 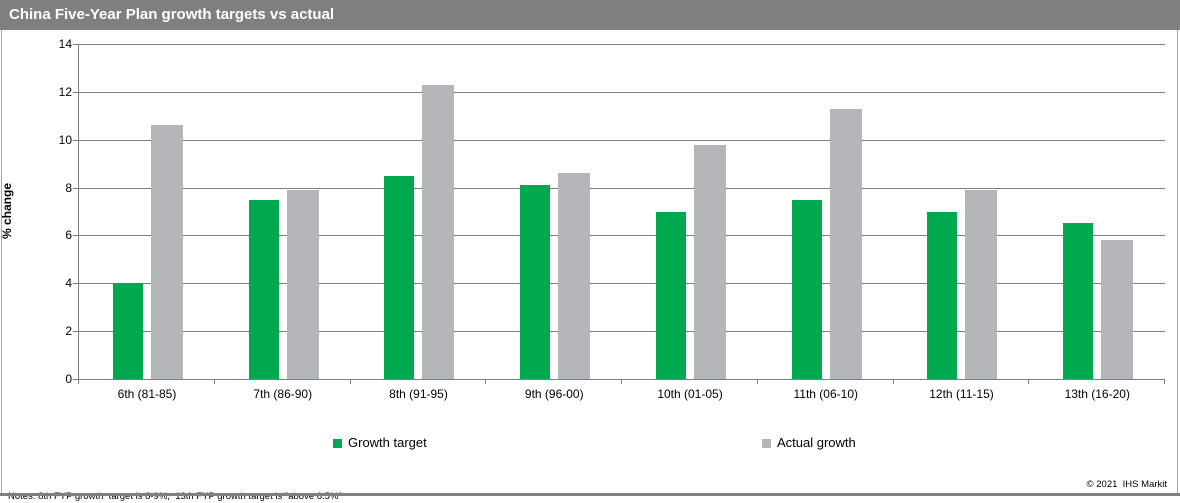 I want to click on copyright-text: © 2021 IHS Markit, so click(x=1126, y=484).